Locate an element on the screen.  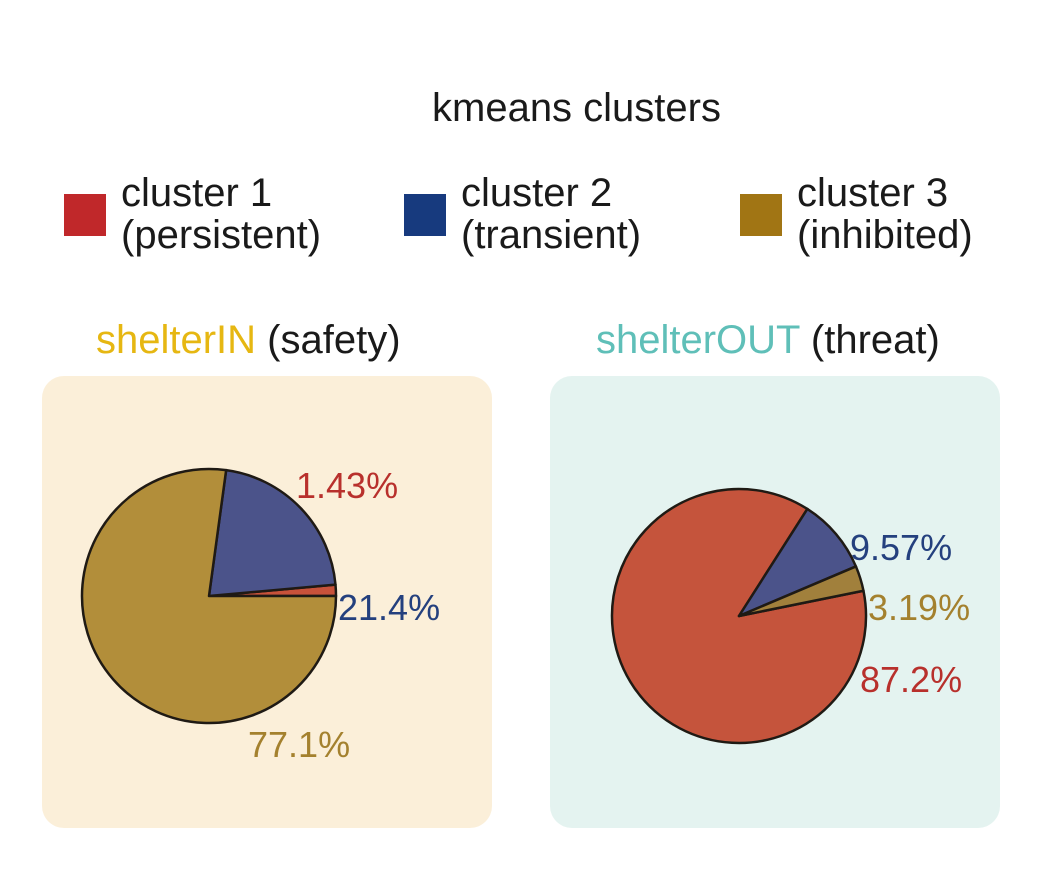
pie-chart-shelter-in: 1.43% 21.4% 77.1% is located at coordinates (260, 615).